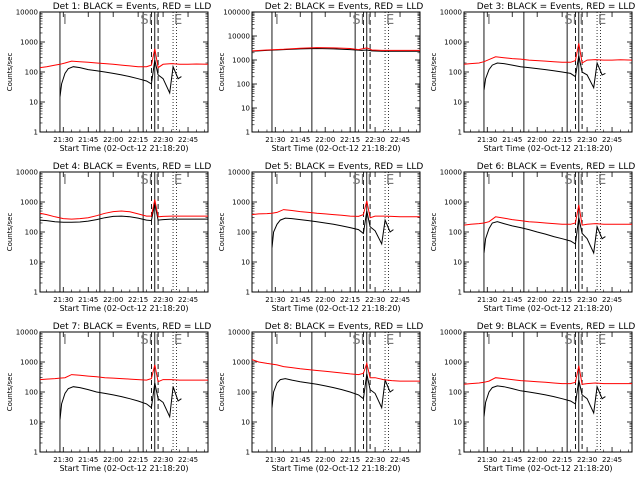 The image size is (640, 480). Describe the element at coordinates (132, 167) in the screenshot. I see `panel-title: Det 4: BLACK = Events, RED = LLD` at that location.